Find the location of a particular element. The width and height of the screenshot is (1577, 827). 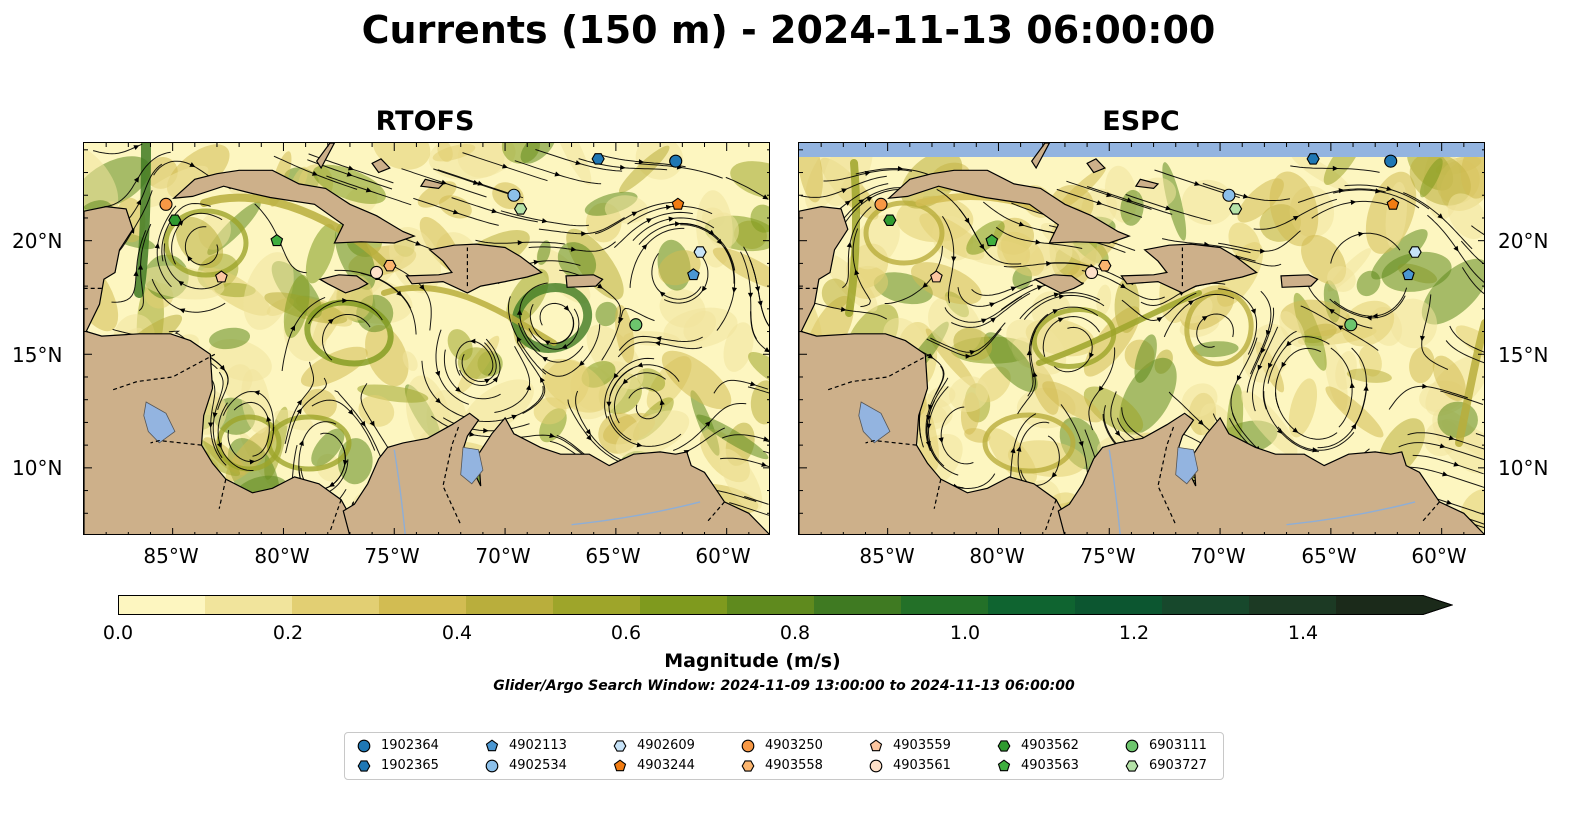

colorbar-tick-label: 0.8 is located at coordinates (795, 633).